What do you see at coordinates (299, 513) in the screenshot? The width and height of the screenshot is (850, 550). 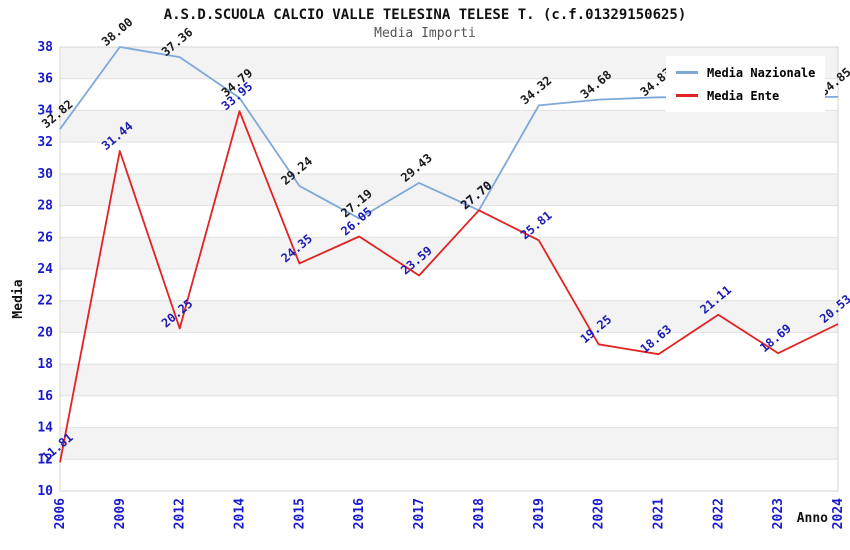 I see `x-tick-label: 2015` at bounding box center [299, 513].